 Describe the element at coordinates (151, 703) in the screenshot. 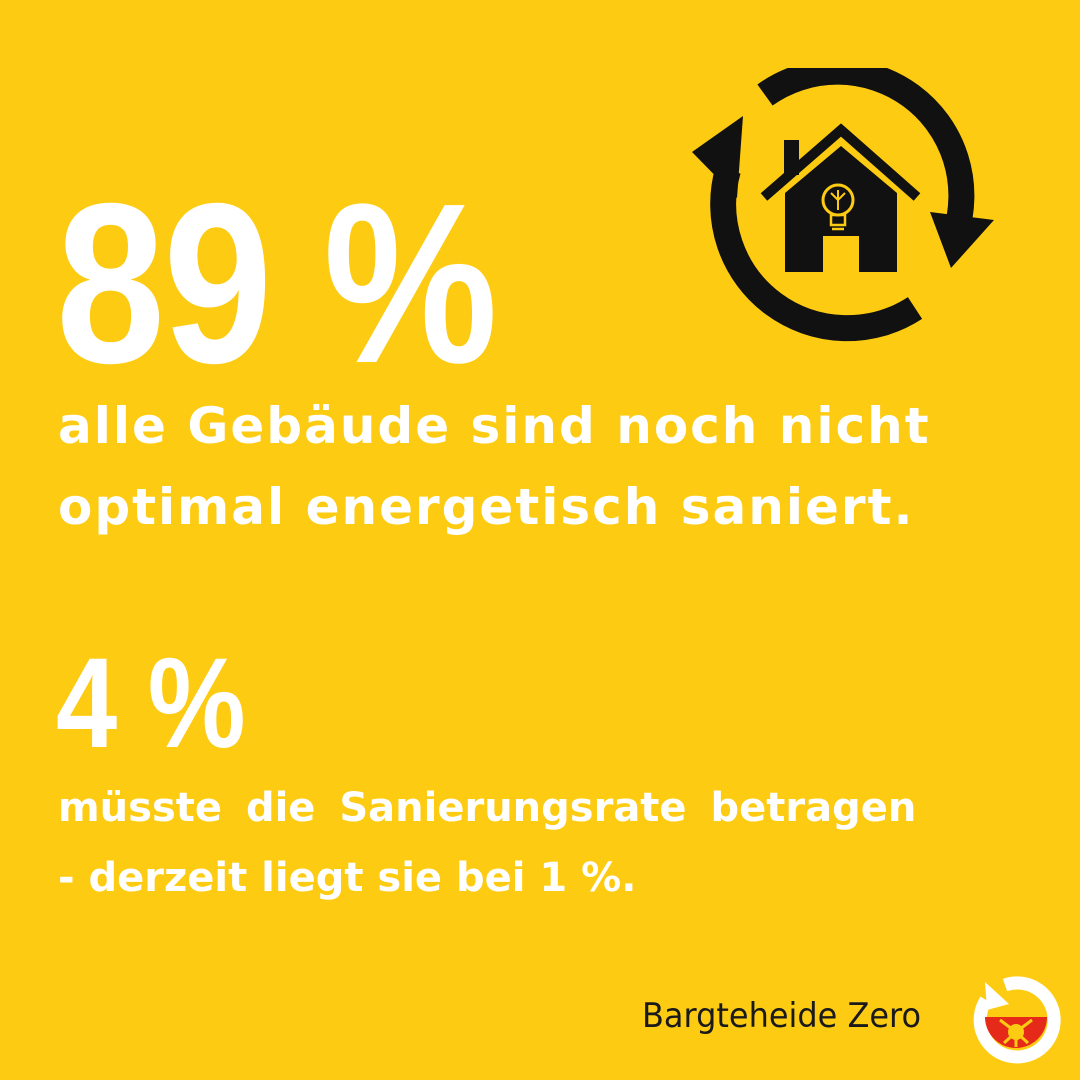

I see `secondary-stat: 4 %` at that location.